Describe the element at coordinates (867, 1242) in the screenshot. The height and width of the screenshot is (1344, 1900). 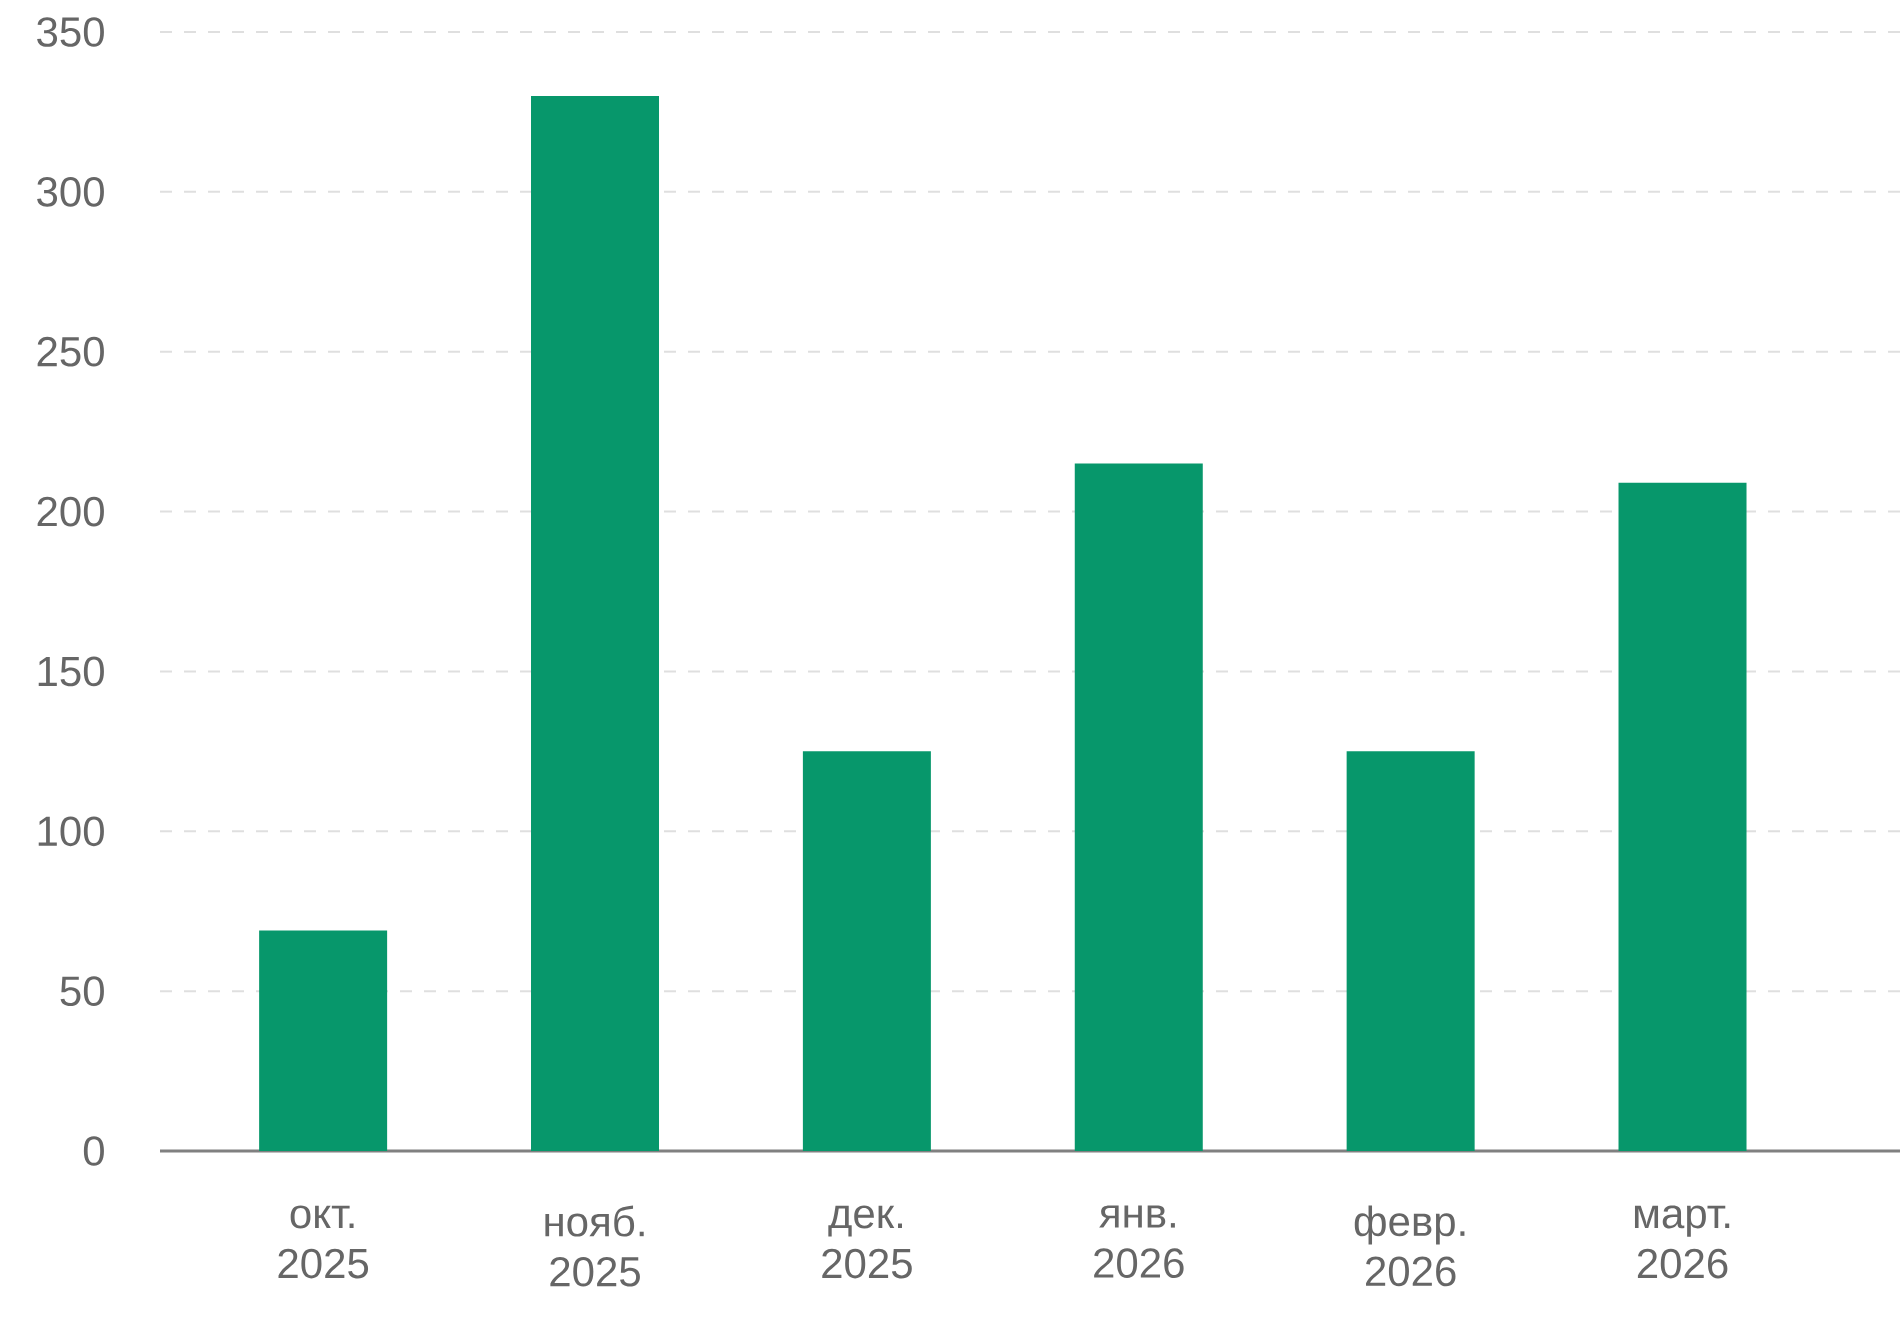
I see `x-tick-label: дек. 2025` at that location.